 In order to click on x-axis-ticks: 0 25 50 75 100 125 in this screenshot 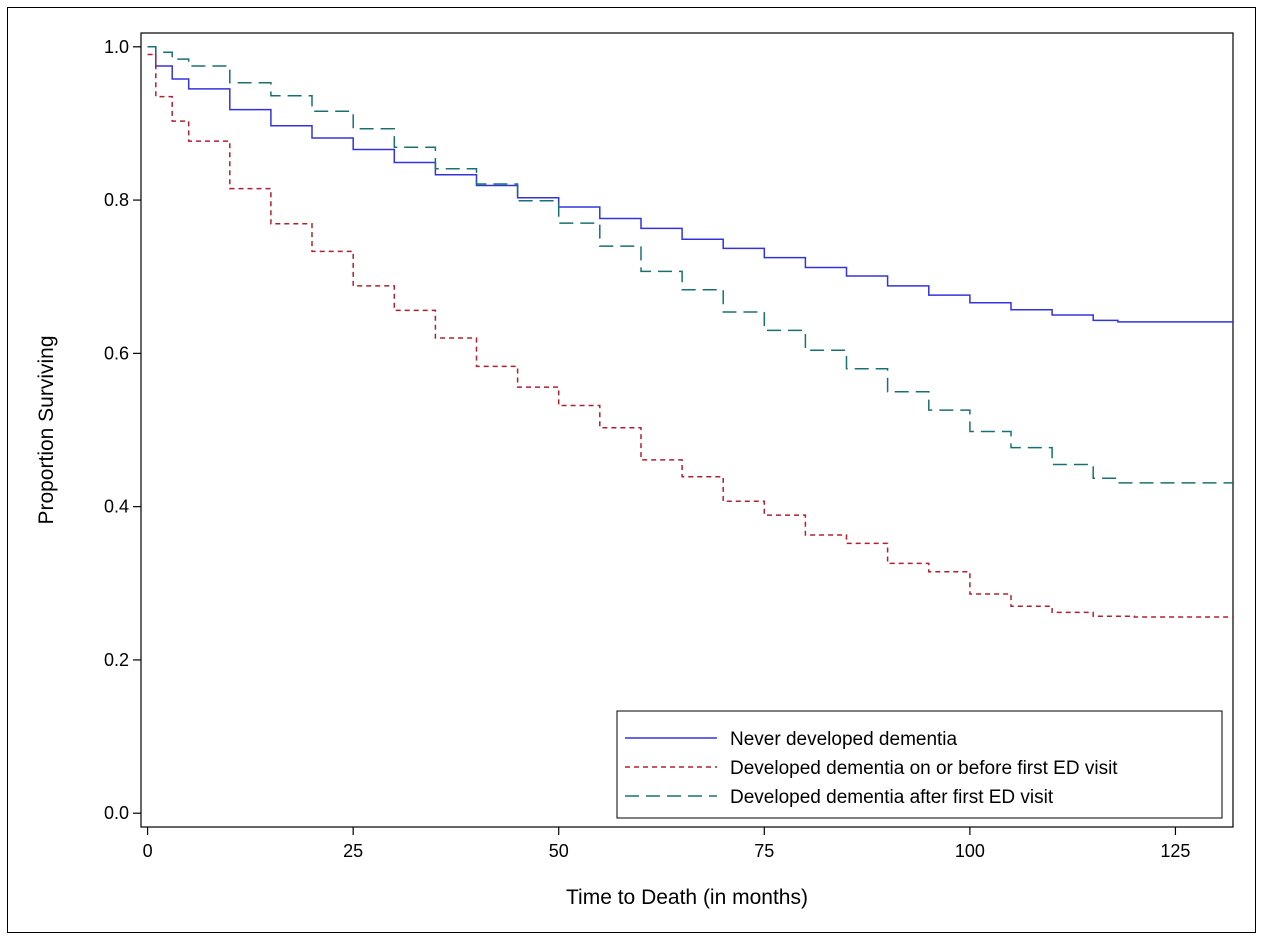, I will do `click(666, 844)`.